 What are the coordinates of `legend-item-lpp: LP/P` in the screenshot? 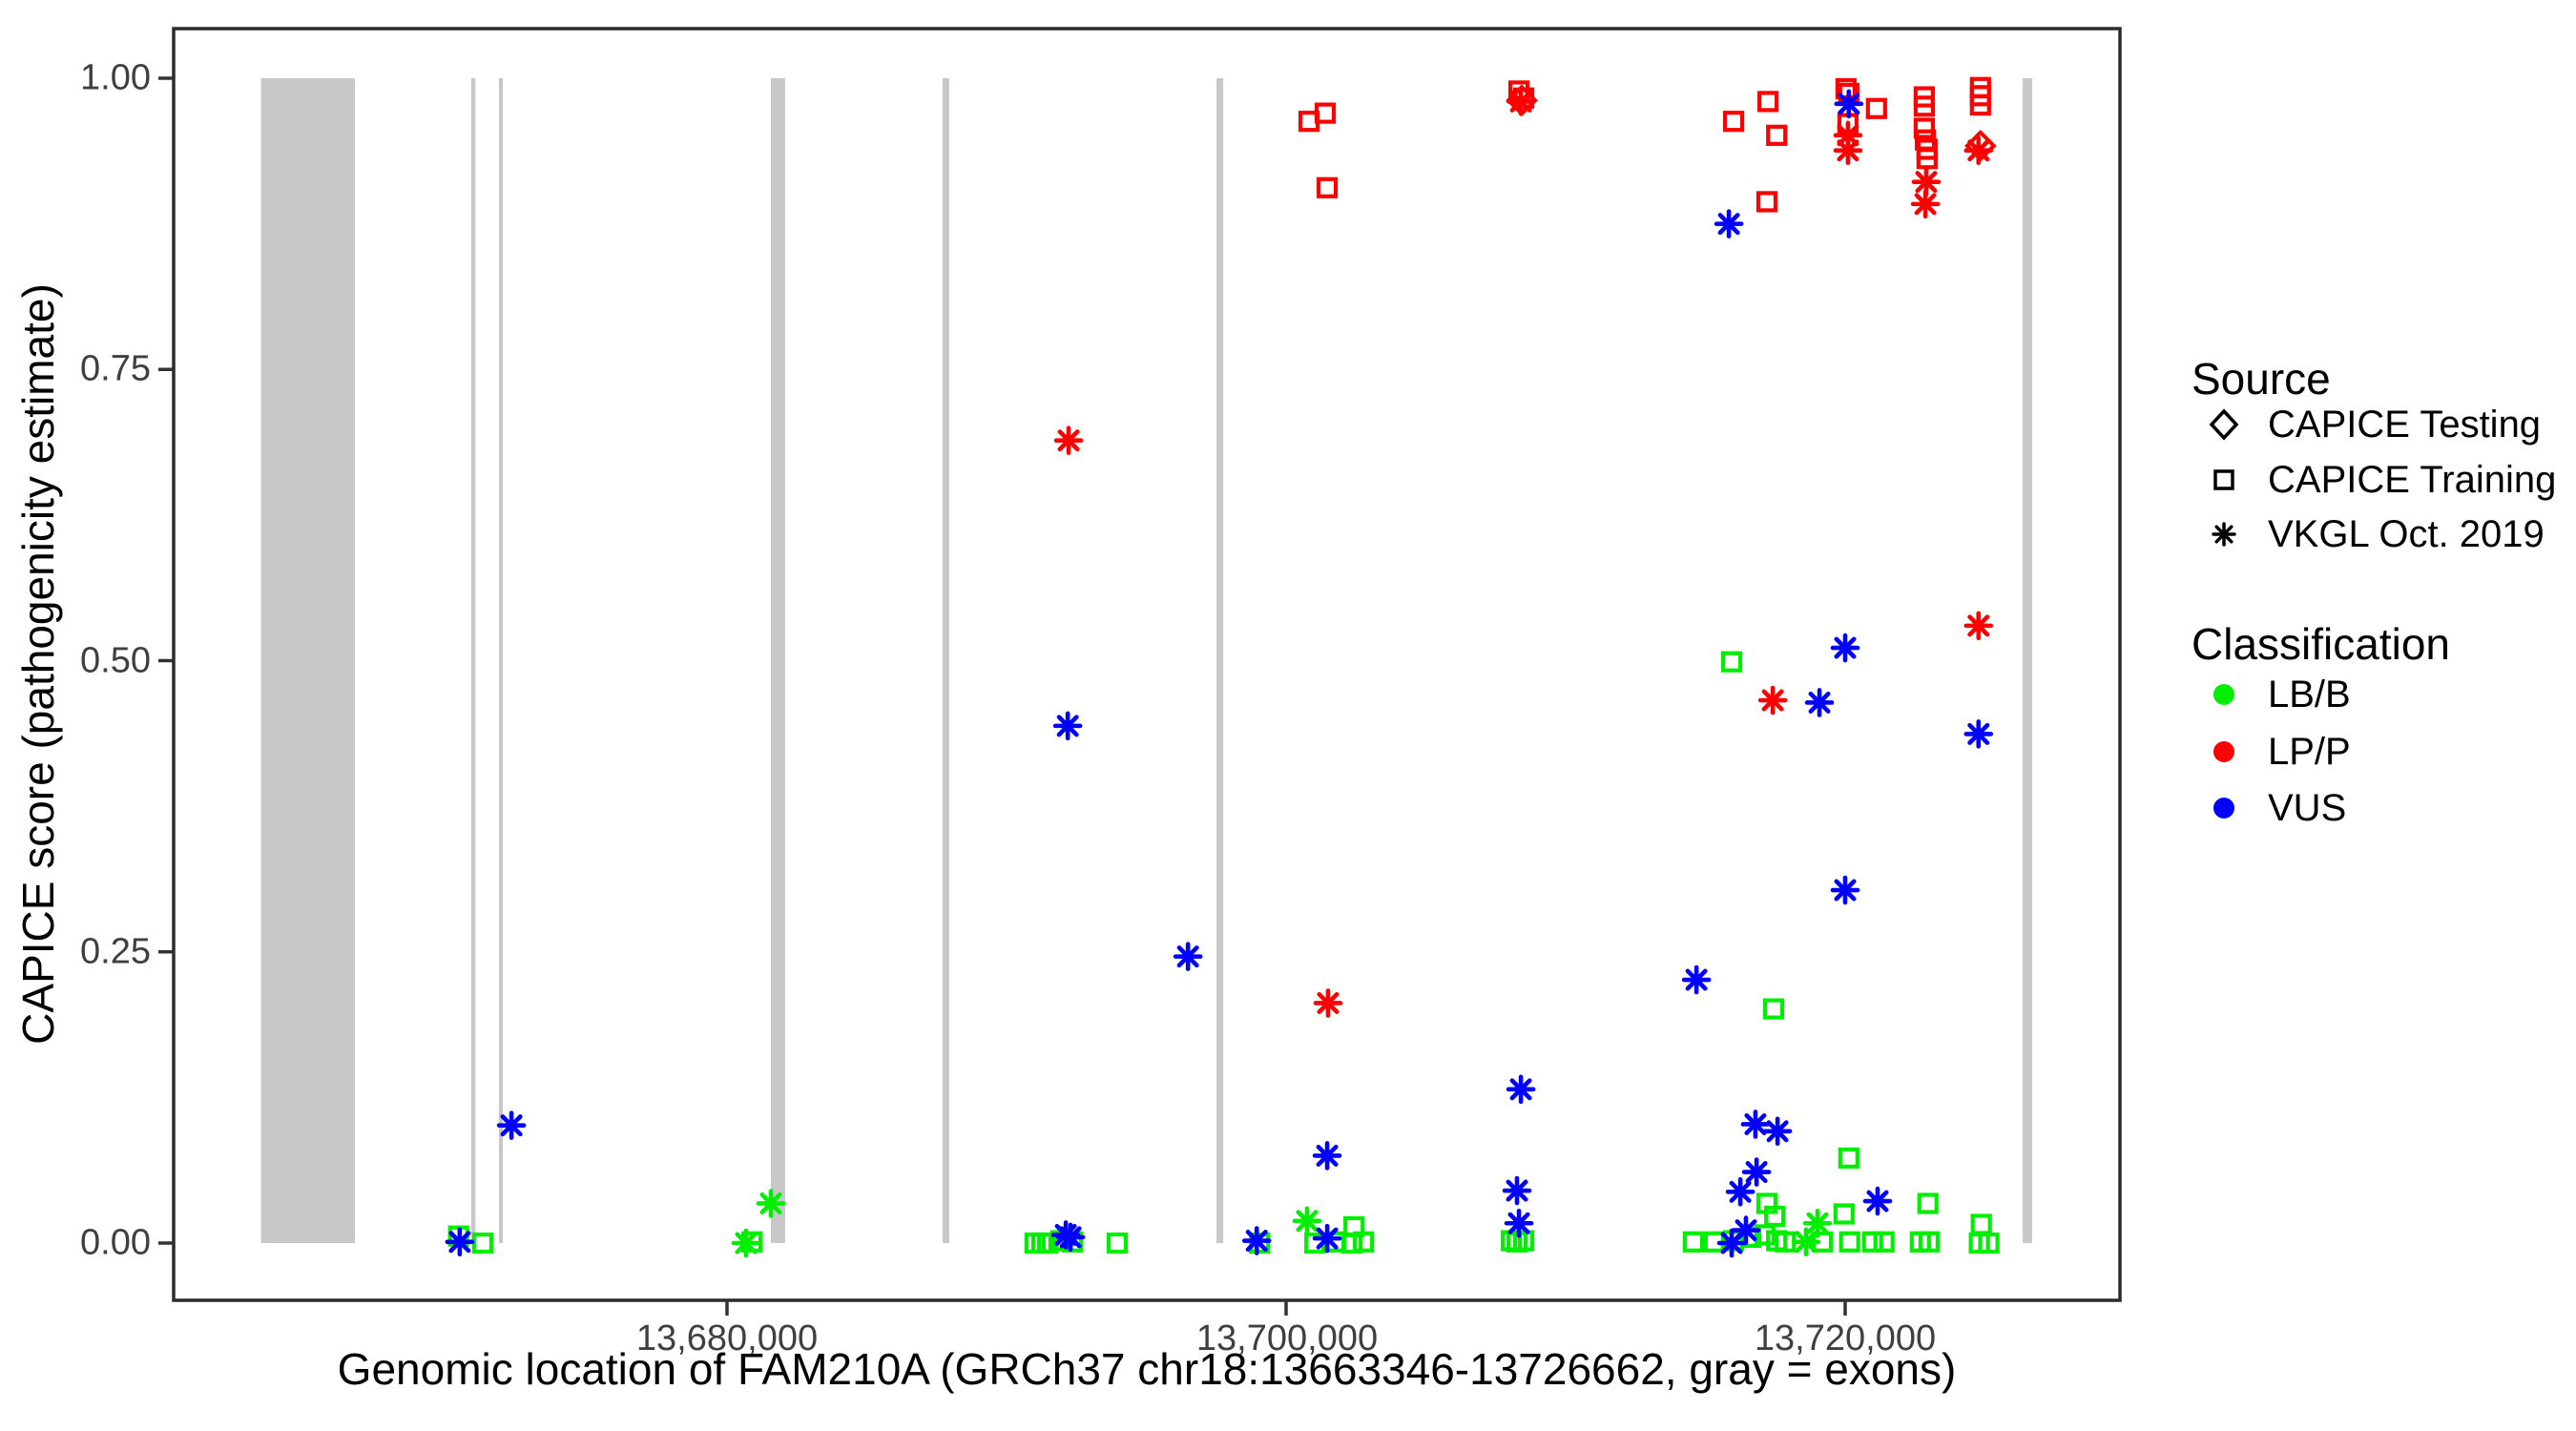 It's located at (2272, 751).